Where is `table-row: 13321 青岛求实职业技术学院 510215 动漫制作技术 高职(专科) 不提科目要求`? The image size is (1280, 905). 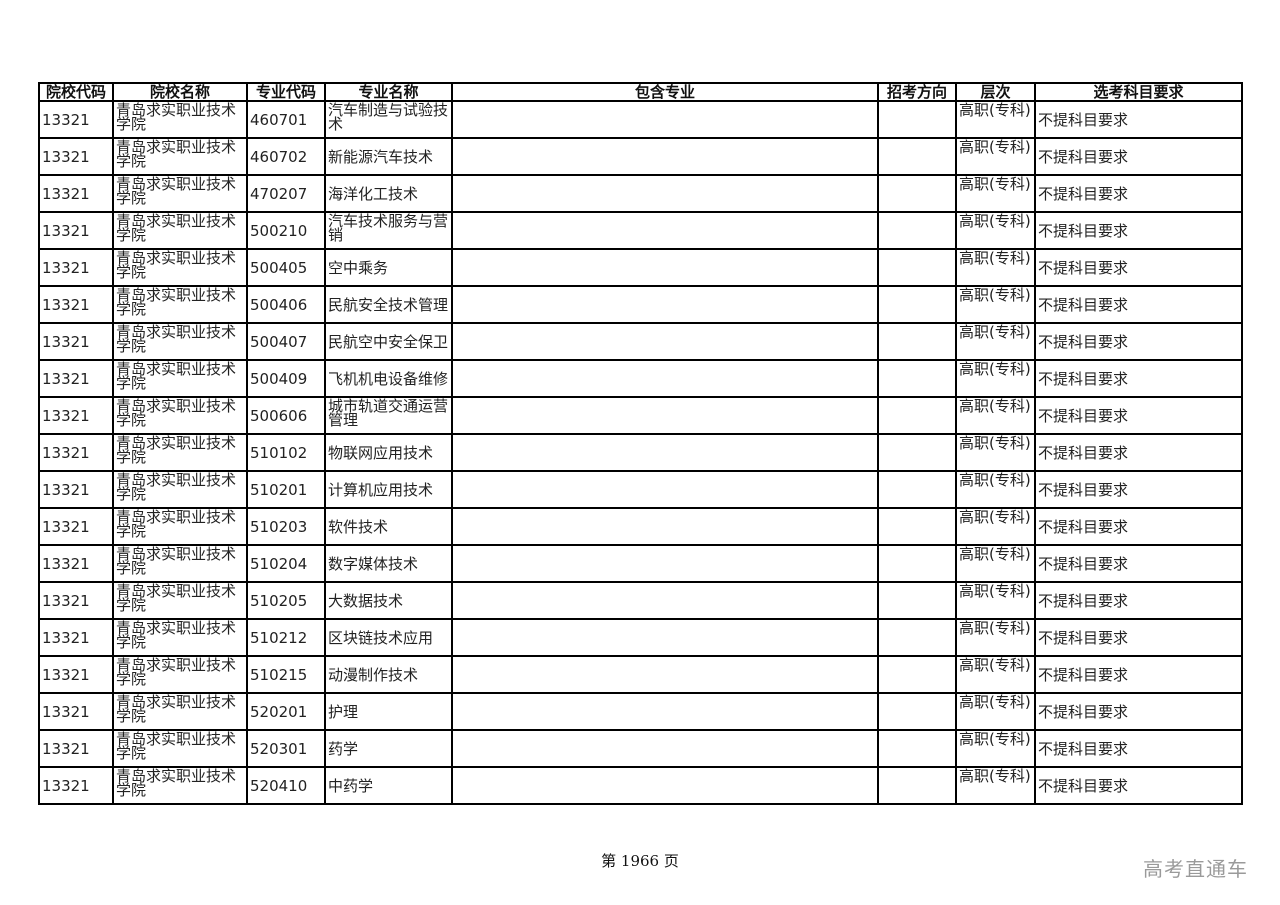 table-row: 13321 青岛求实职业技术学院 510215 动漫制作技术 高职(专科) 不提科目要求 is located at coordinates (640, 674).